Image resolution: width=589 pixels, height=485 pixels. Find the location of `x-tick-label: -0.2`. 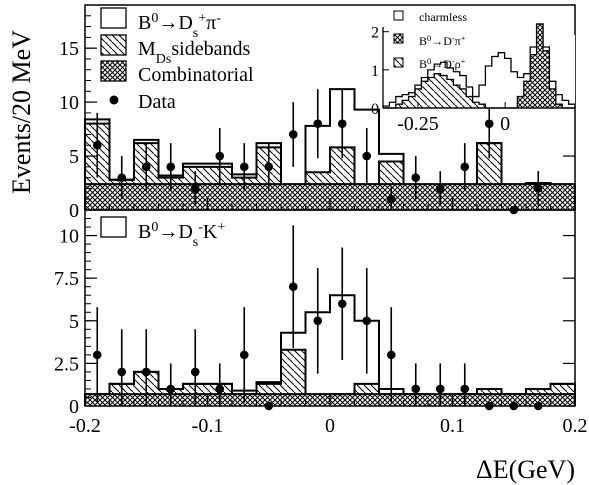

x-tick-label: -0.2 is located at coordinates (85, 426).